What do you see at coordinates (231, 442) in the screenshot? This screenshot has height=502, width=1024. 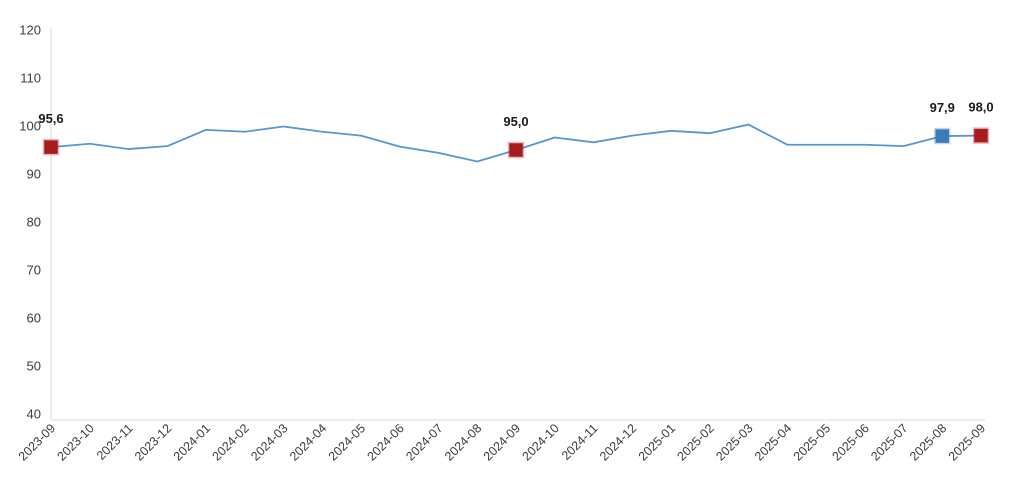 I see `x-tick-label: 2024-02` at bounding box center [231, 442].